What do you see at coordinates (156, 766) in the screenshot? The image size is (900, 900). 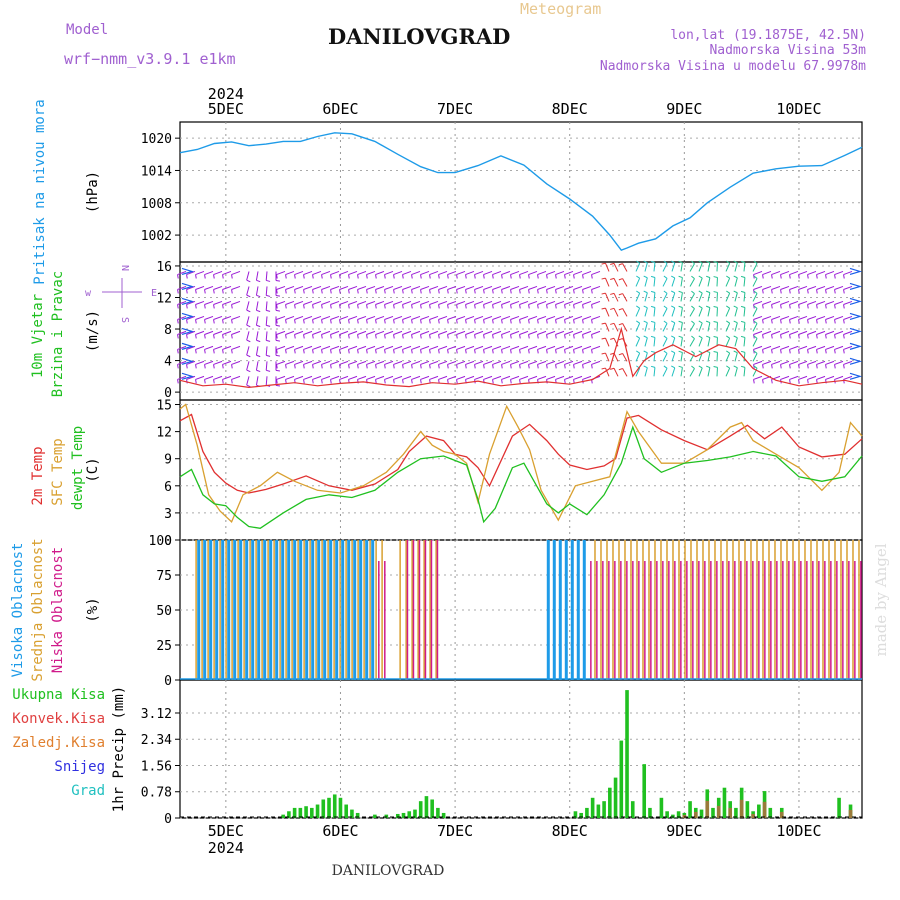 I see `y-tick-label: 1.56` at bounding box center [156, 766].